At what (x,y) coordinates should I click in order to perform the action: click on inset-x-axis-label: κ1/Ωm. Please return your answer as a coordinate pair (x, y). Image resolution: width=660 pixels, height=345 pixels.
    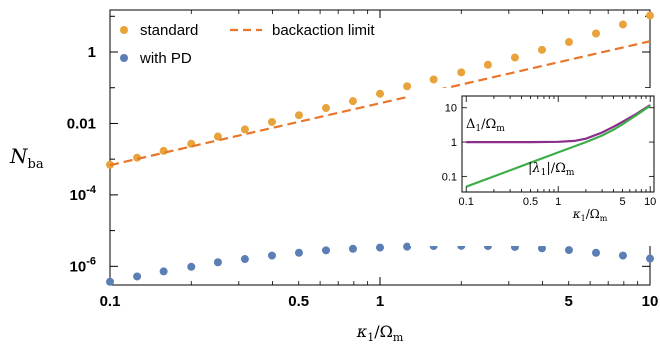
    Looking at the image, I should click on (590, 215).